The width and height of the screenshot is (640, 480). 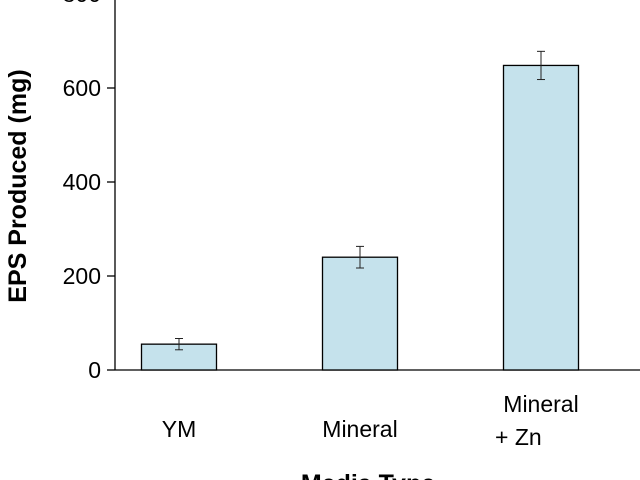 What do you see at coordinates (82, 3) in the screenshot?
I see `y-tick-label: 800` at bounding box center [82, 3].